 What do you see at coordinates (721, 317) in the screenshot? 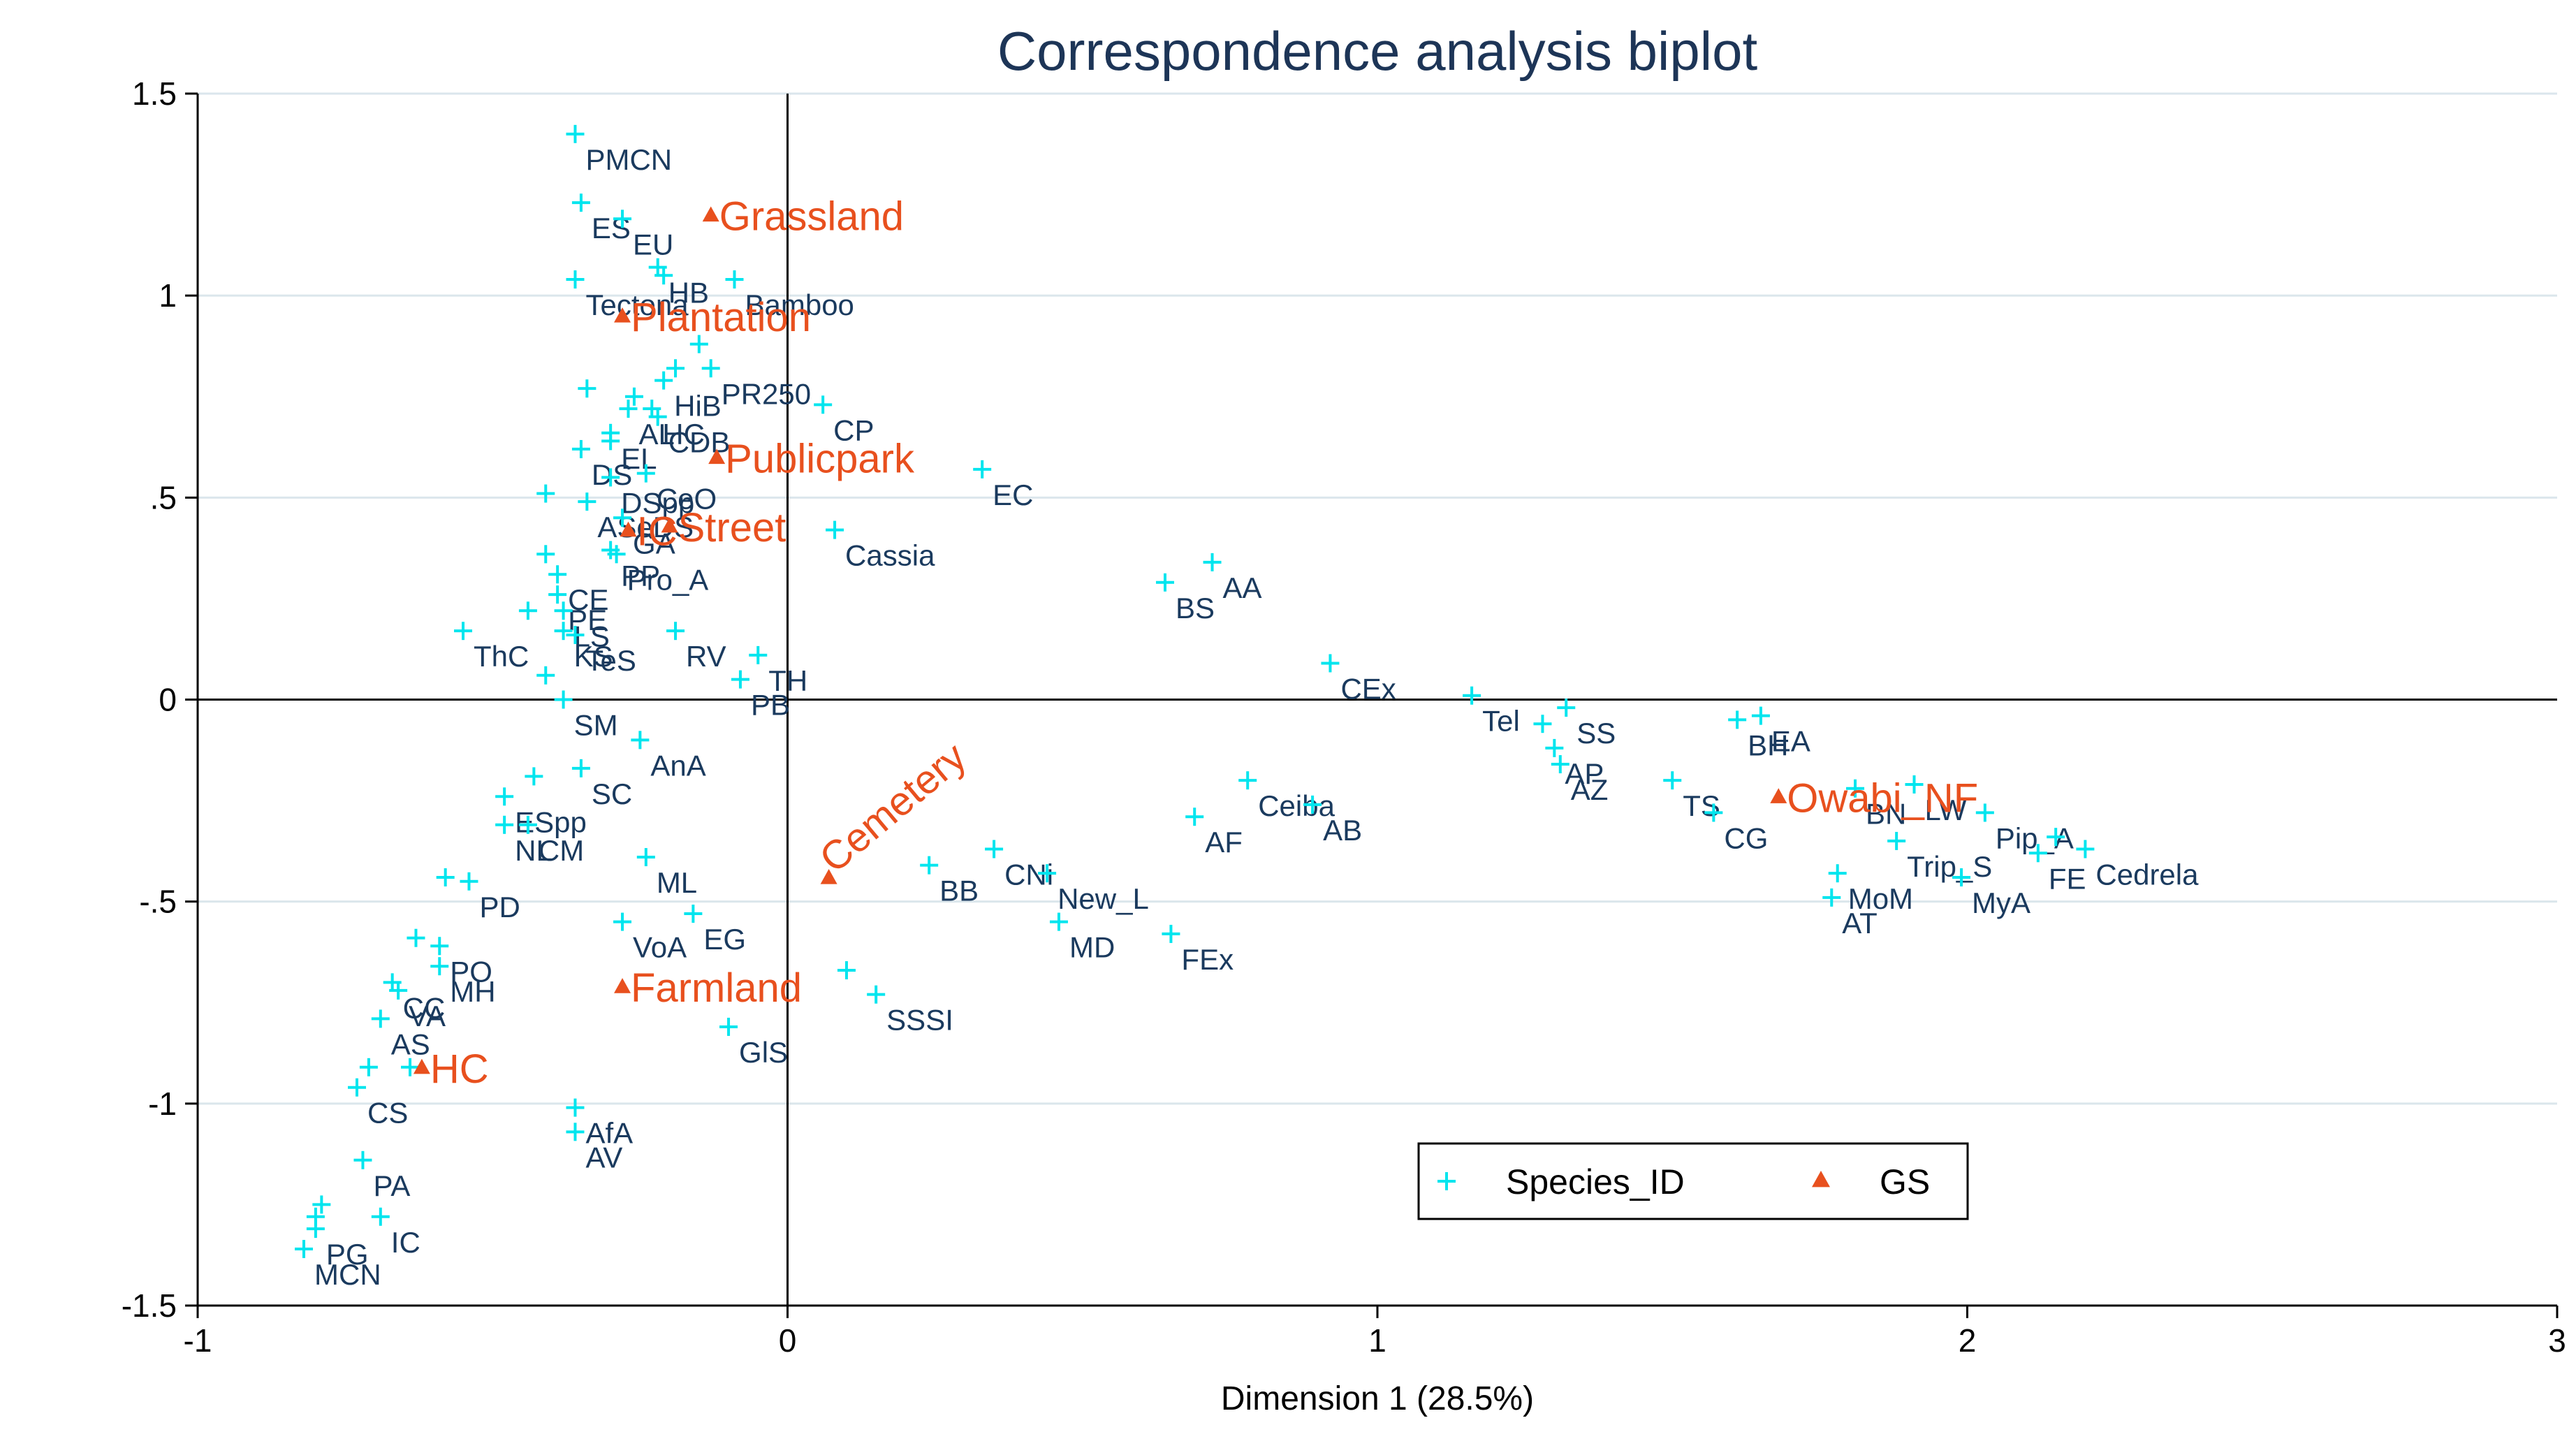
I see `gs-point-label: Plantation` at bounding box center [721, 317].